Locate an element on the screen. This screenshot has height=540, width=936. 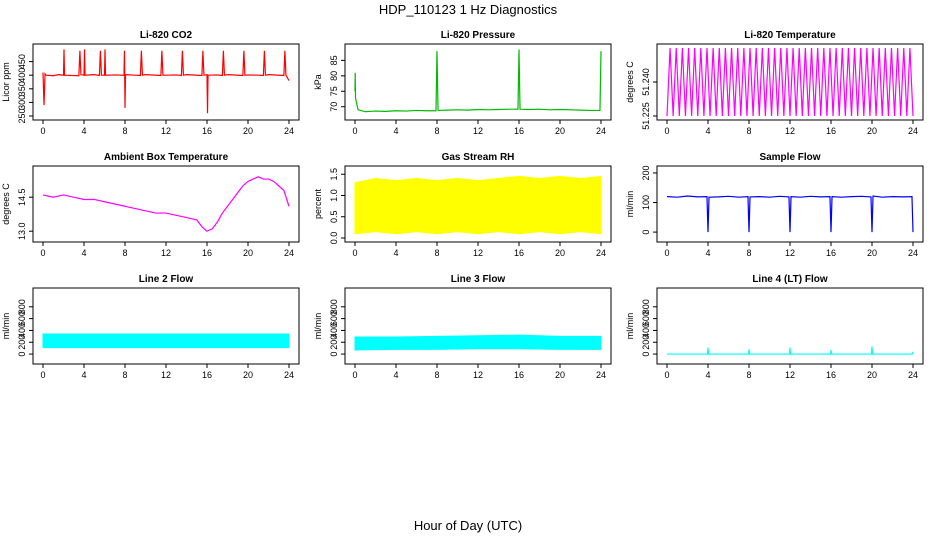
y-axis-label: degrees C is located at coordinates (6, 204).